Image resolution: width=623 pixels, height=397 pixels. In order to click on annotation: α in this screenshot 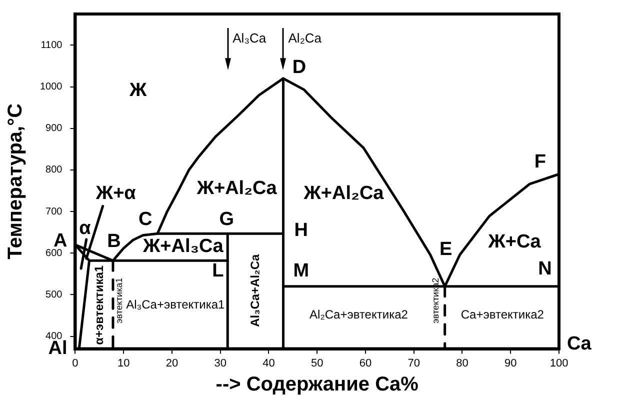, I will do `click(85, 228)`.